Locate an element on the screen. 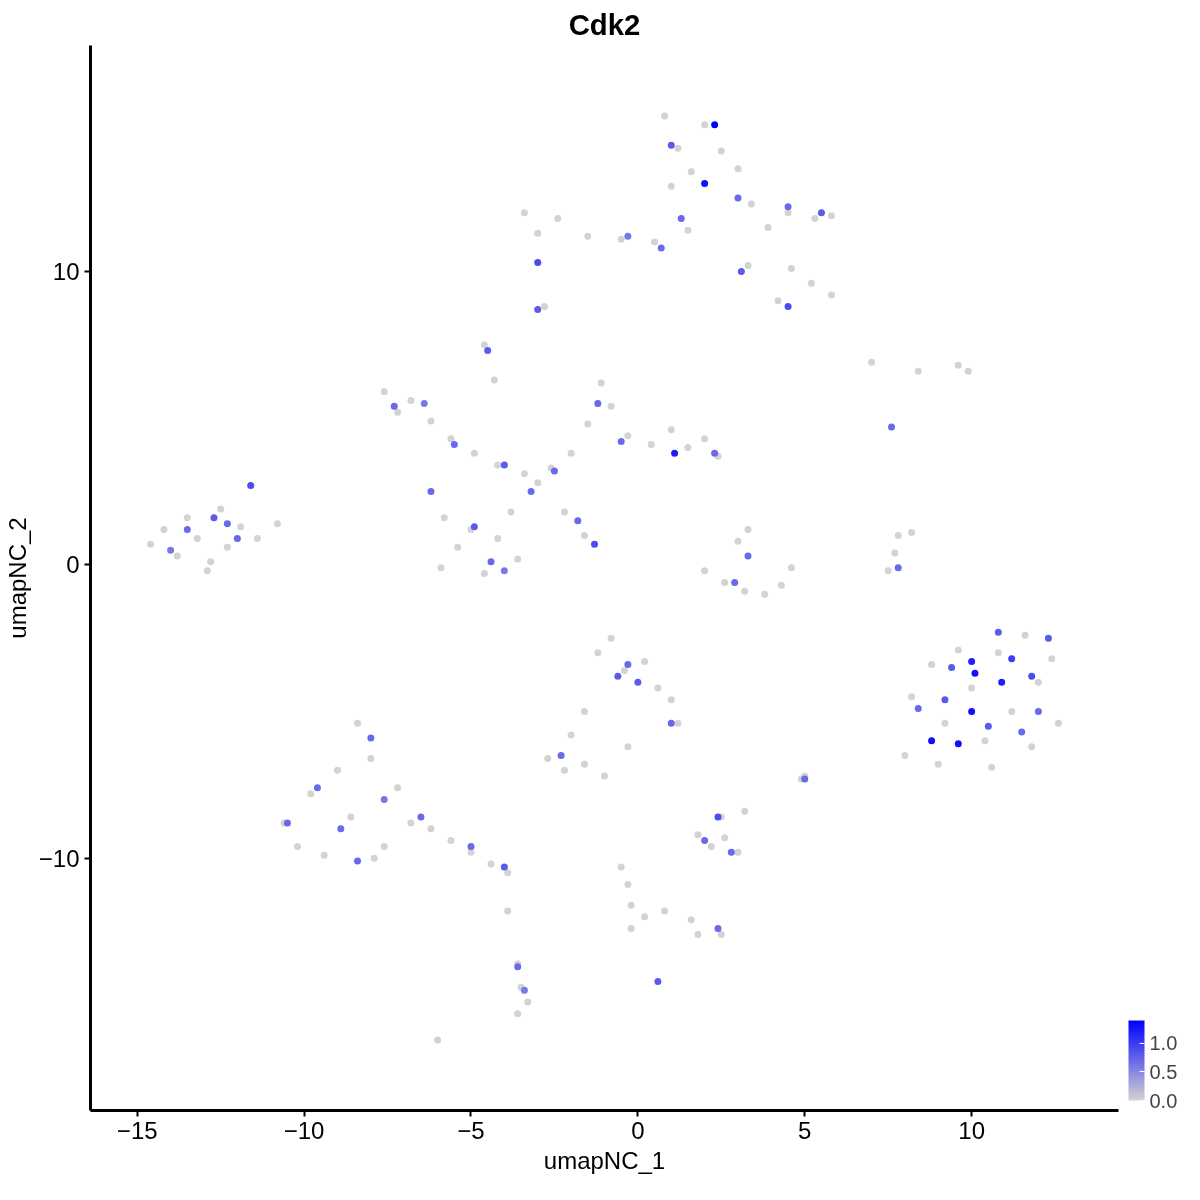  chart-title: Cdk2 is located at coordinates (604, 24).